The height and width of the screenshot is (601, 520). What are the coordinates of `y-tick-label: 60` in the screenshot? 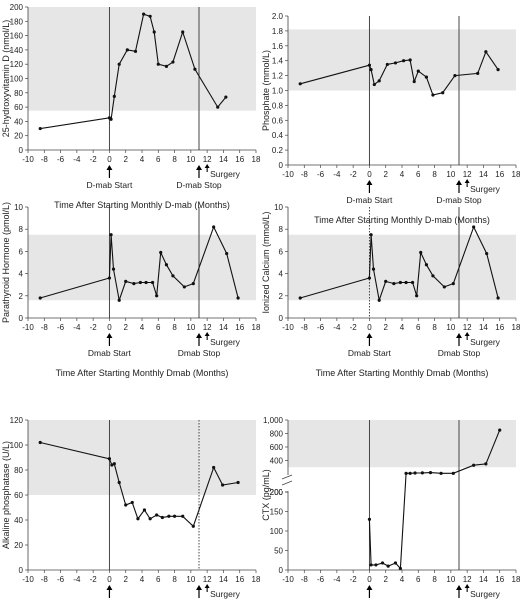 It's located at (18, 107).